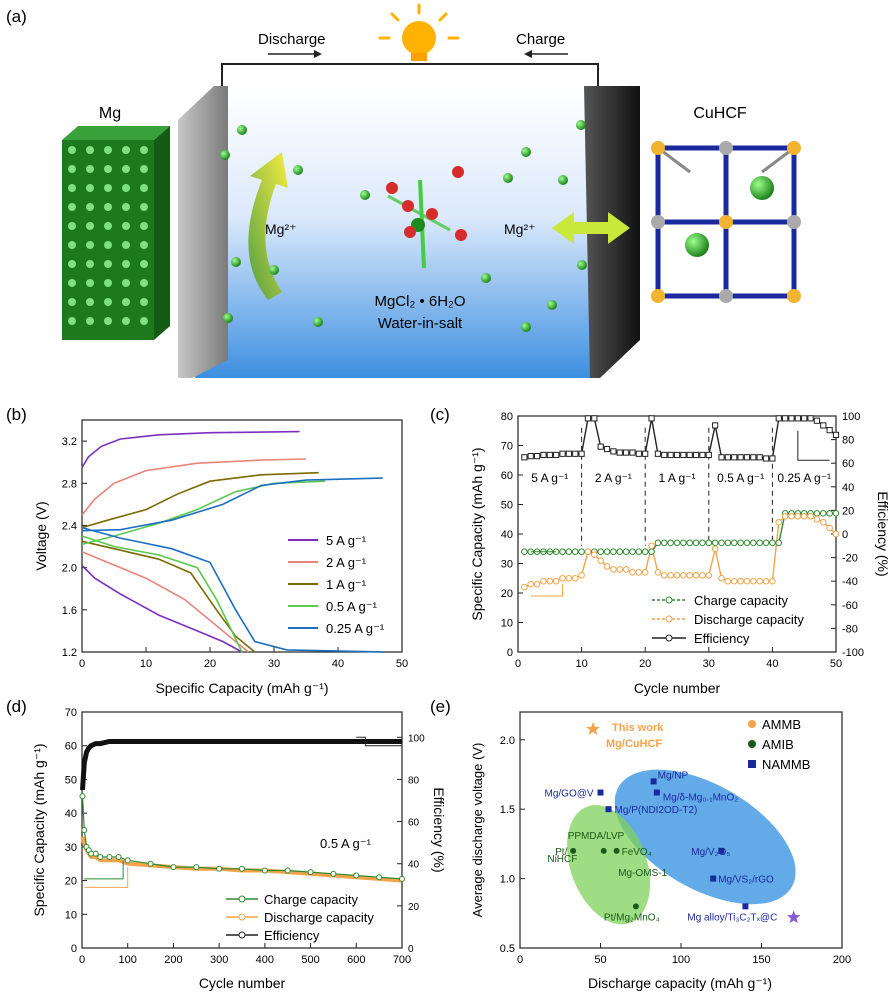  I want to click on charge-curve, so click(190, 449).